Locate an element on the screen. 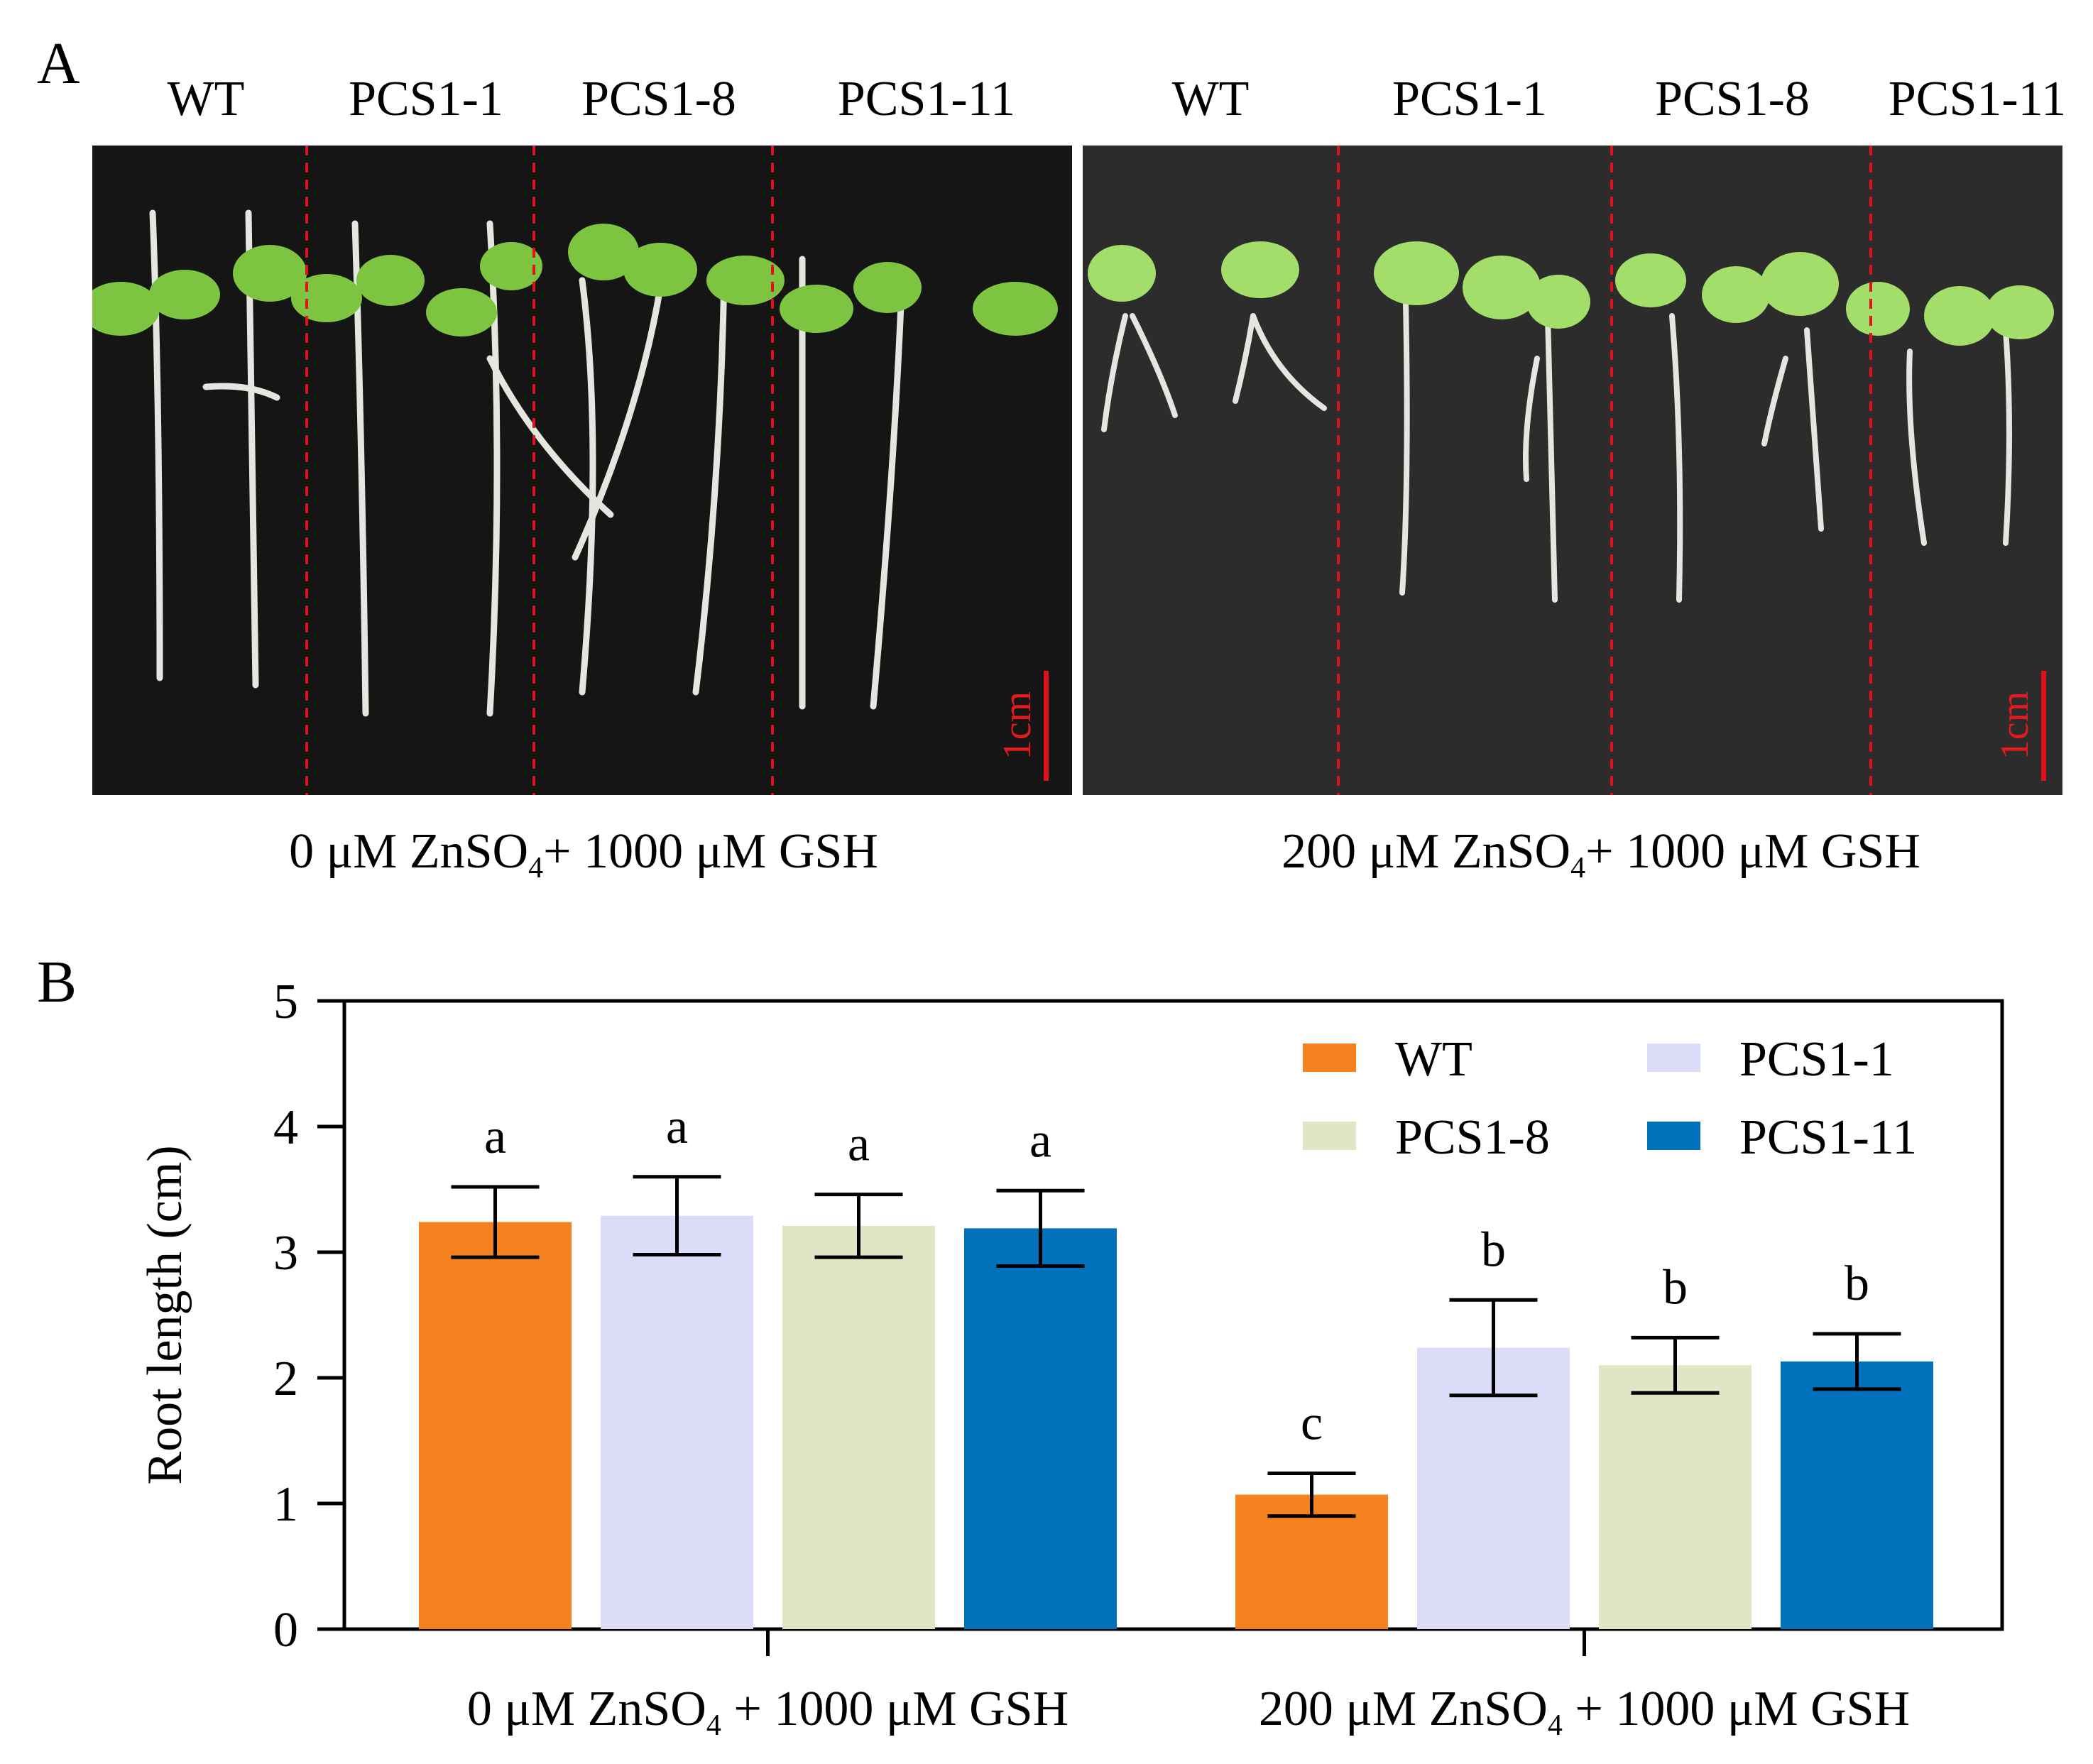  right-genotype-label: WT is located at coordinates (1210, 99).